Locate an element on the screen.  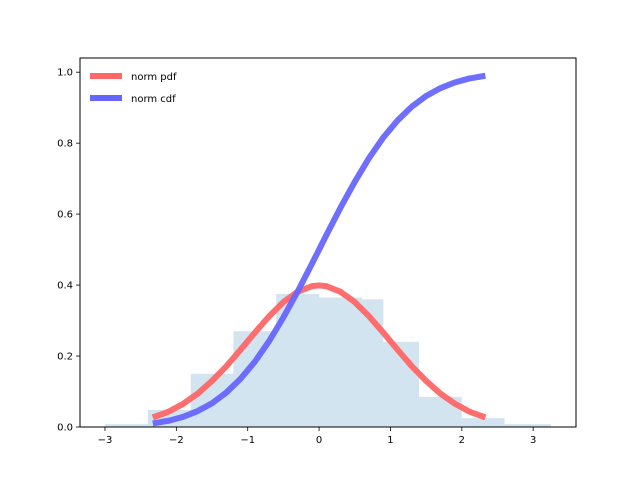
legend-label: norm pdf is located at coordinates (154, 77).